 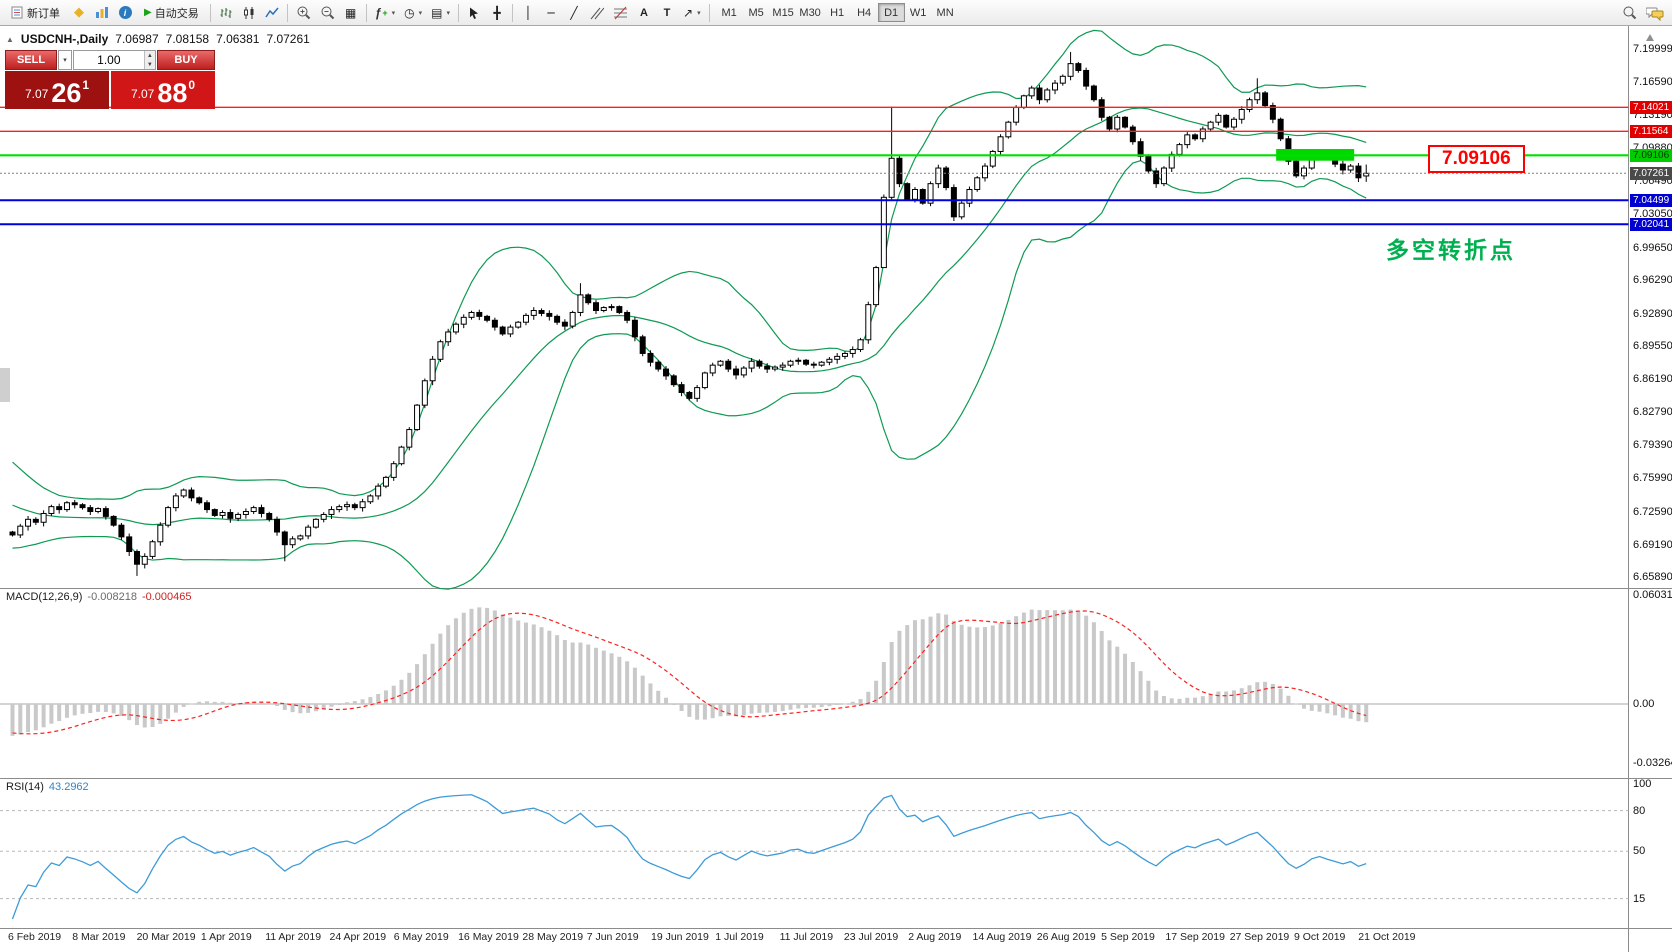 I want to click on zoom-out-button, so click(x=327, y=13).